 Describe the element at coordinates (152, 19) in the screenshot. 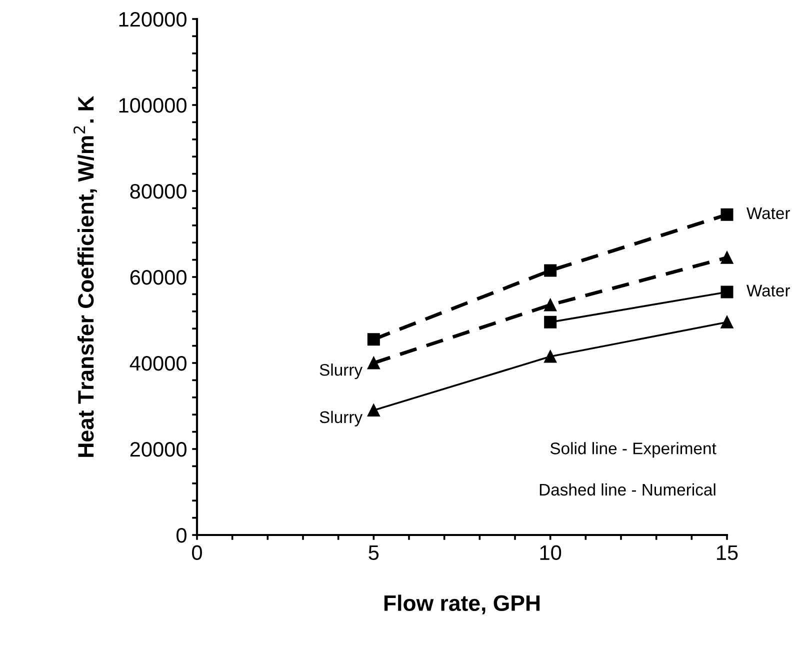

I see `y-tick-label: 120000` at that location.